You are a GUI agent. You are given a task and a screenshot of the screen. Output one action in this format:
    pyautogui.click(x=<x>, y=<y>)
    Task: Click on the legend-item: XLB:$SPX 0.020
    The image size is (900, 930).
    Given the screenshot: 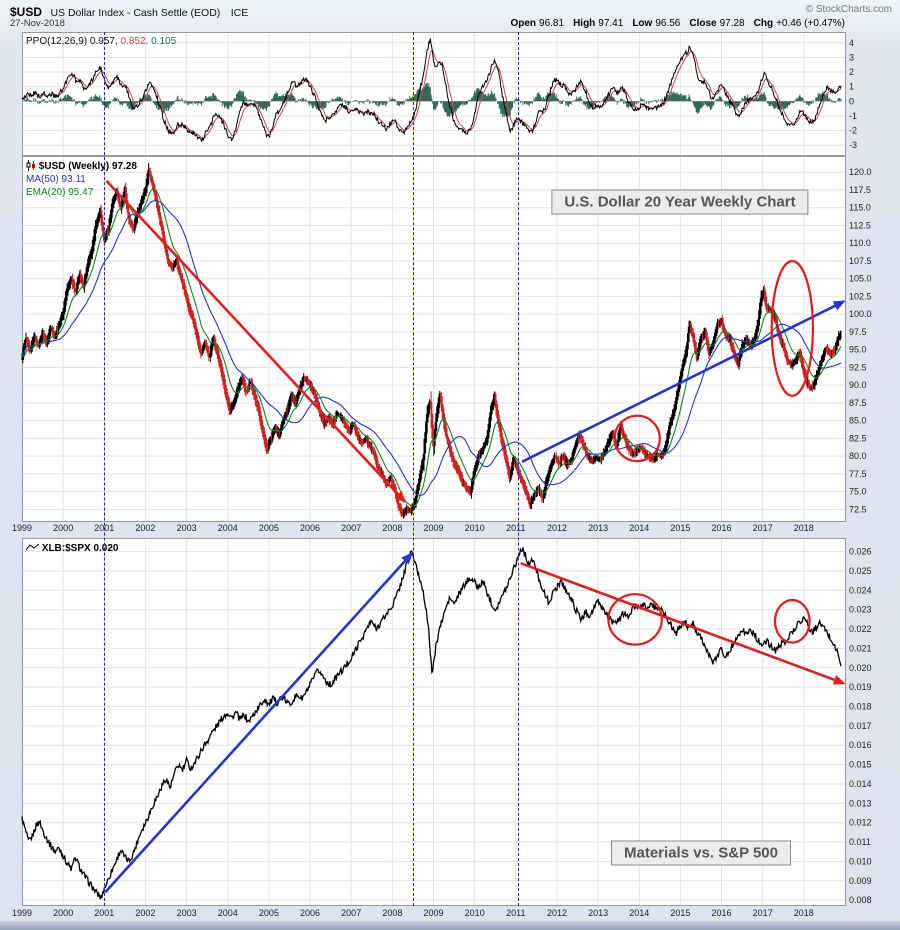 What is the action you would take?
    pyautogui.click(x=72, y=548)
    